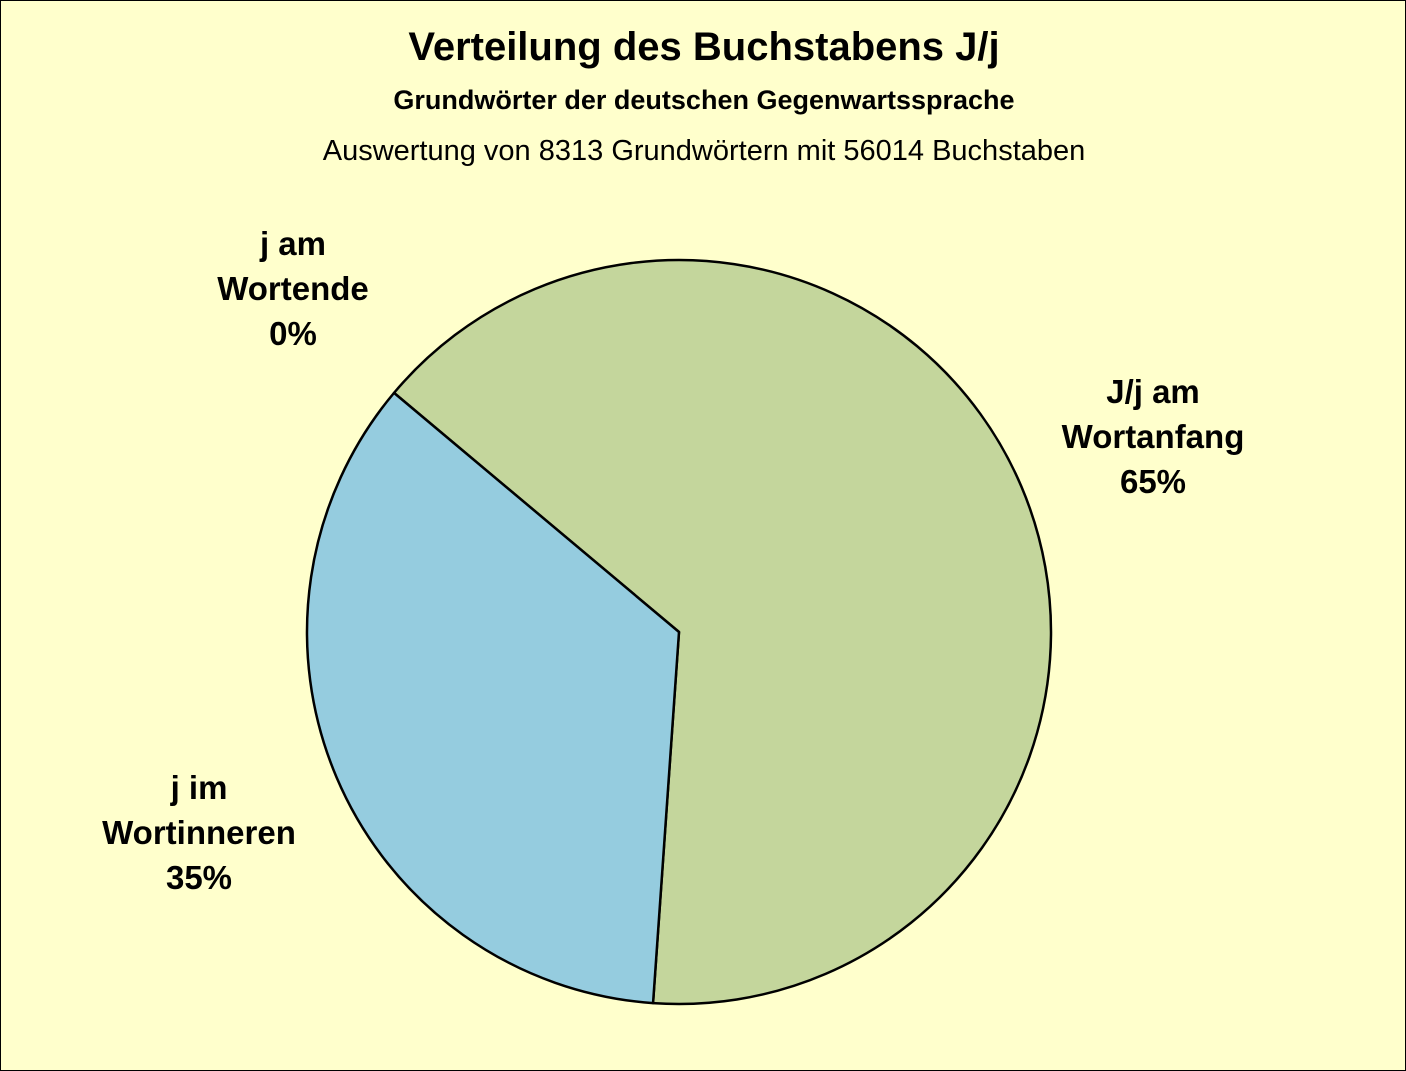 This screenshot has width=1406, height=1071. I want to click on slice-label-line: Wortanfang, so click(1153, 436).